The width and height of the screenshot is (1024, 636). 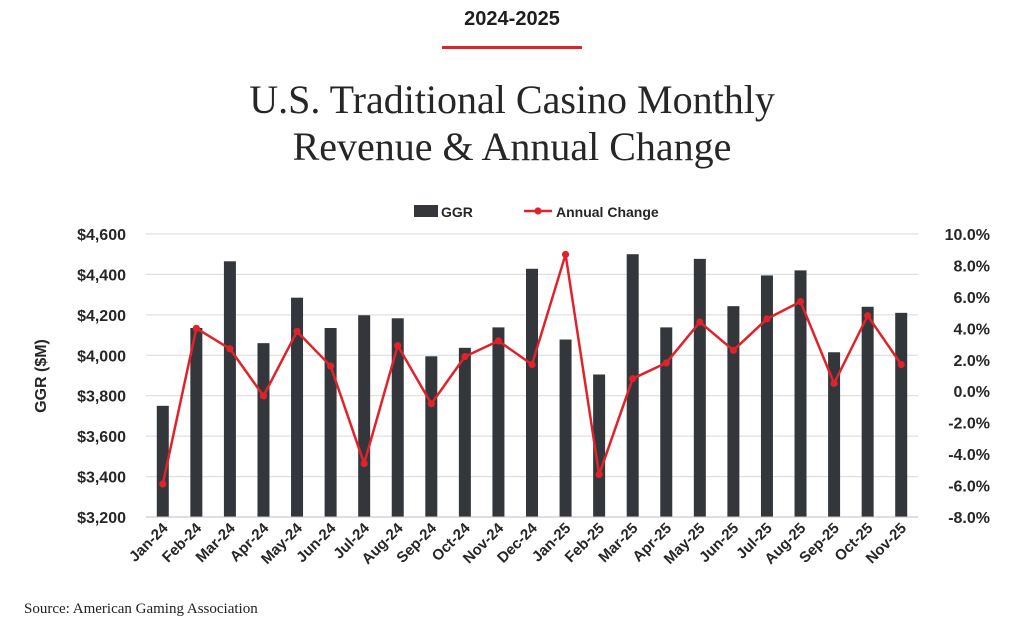 I want to click on y-tick-label: $3,600, so click(x=101, y=437).